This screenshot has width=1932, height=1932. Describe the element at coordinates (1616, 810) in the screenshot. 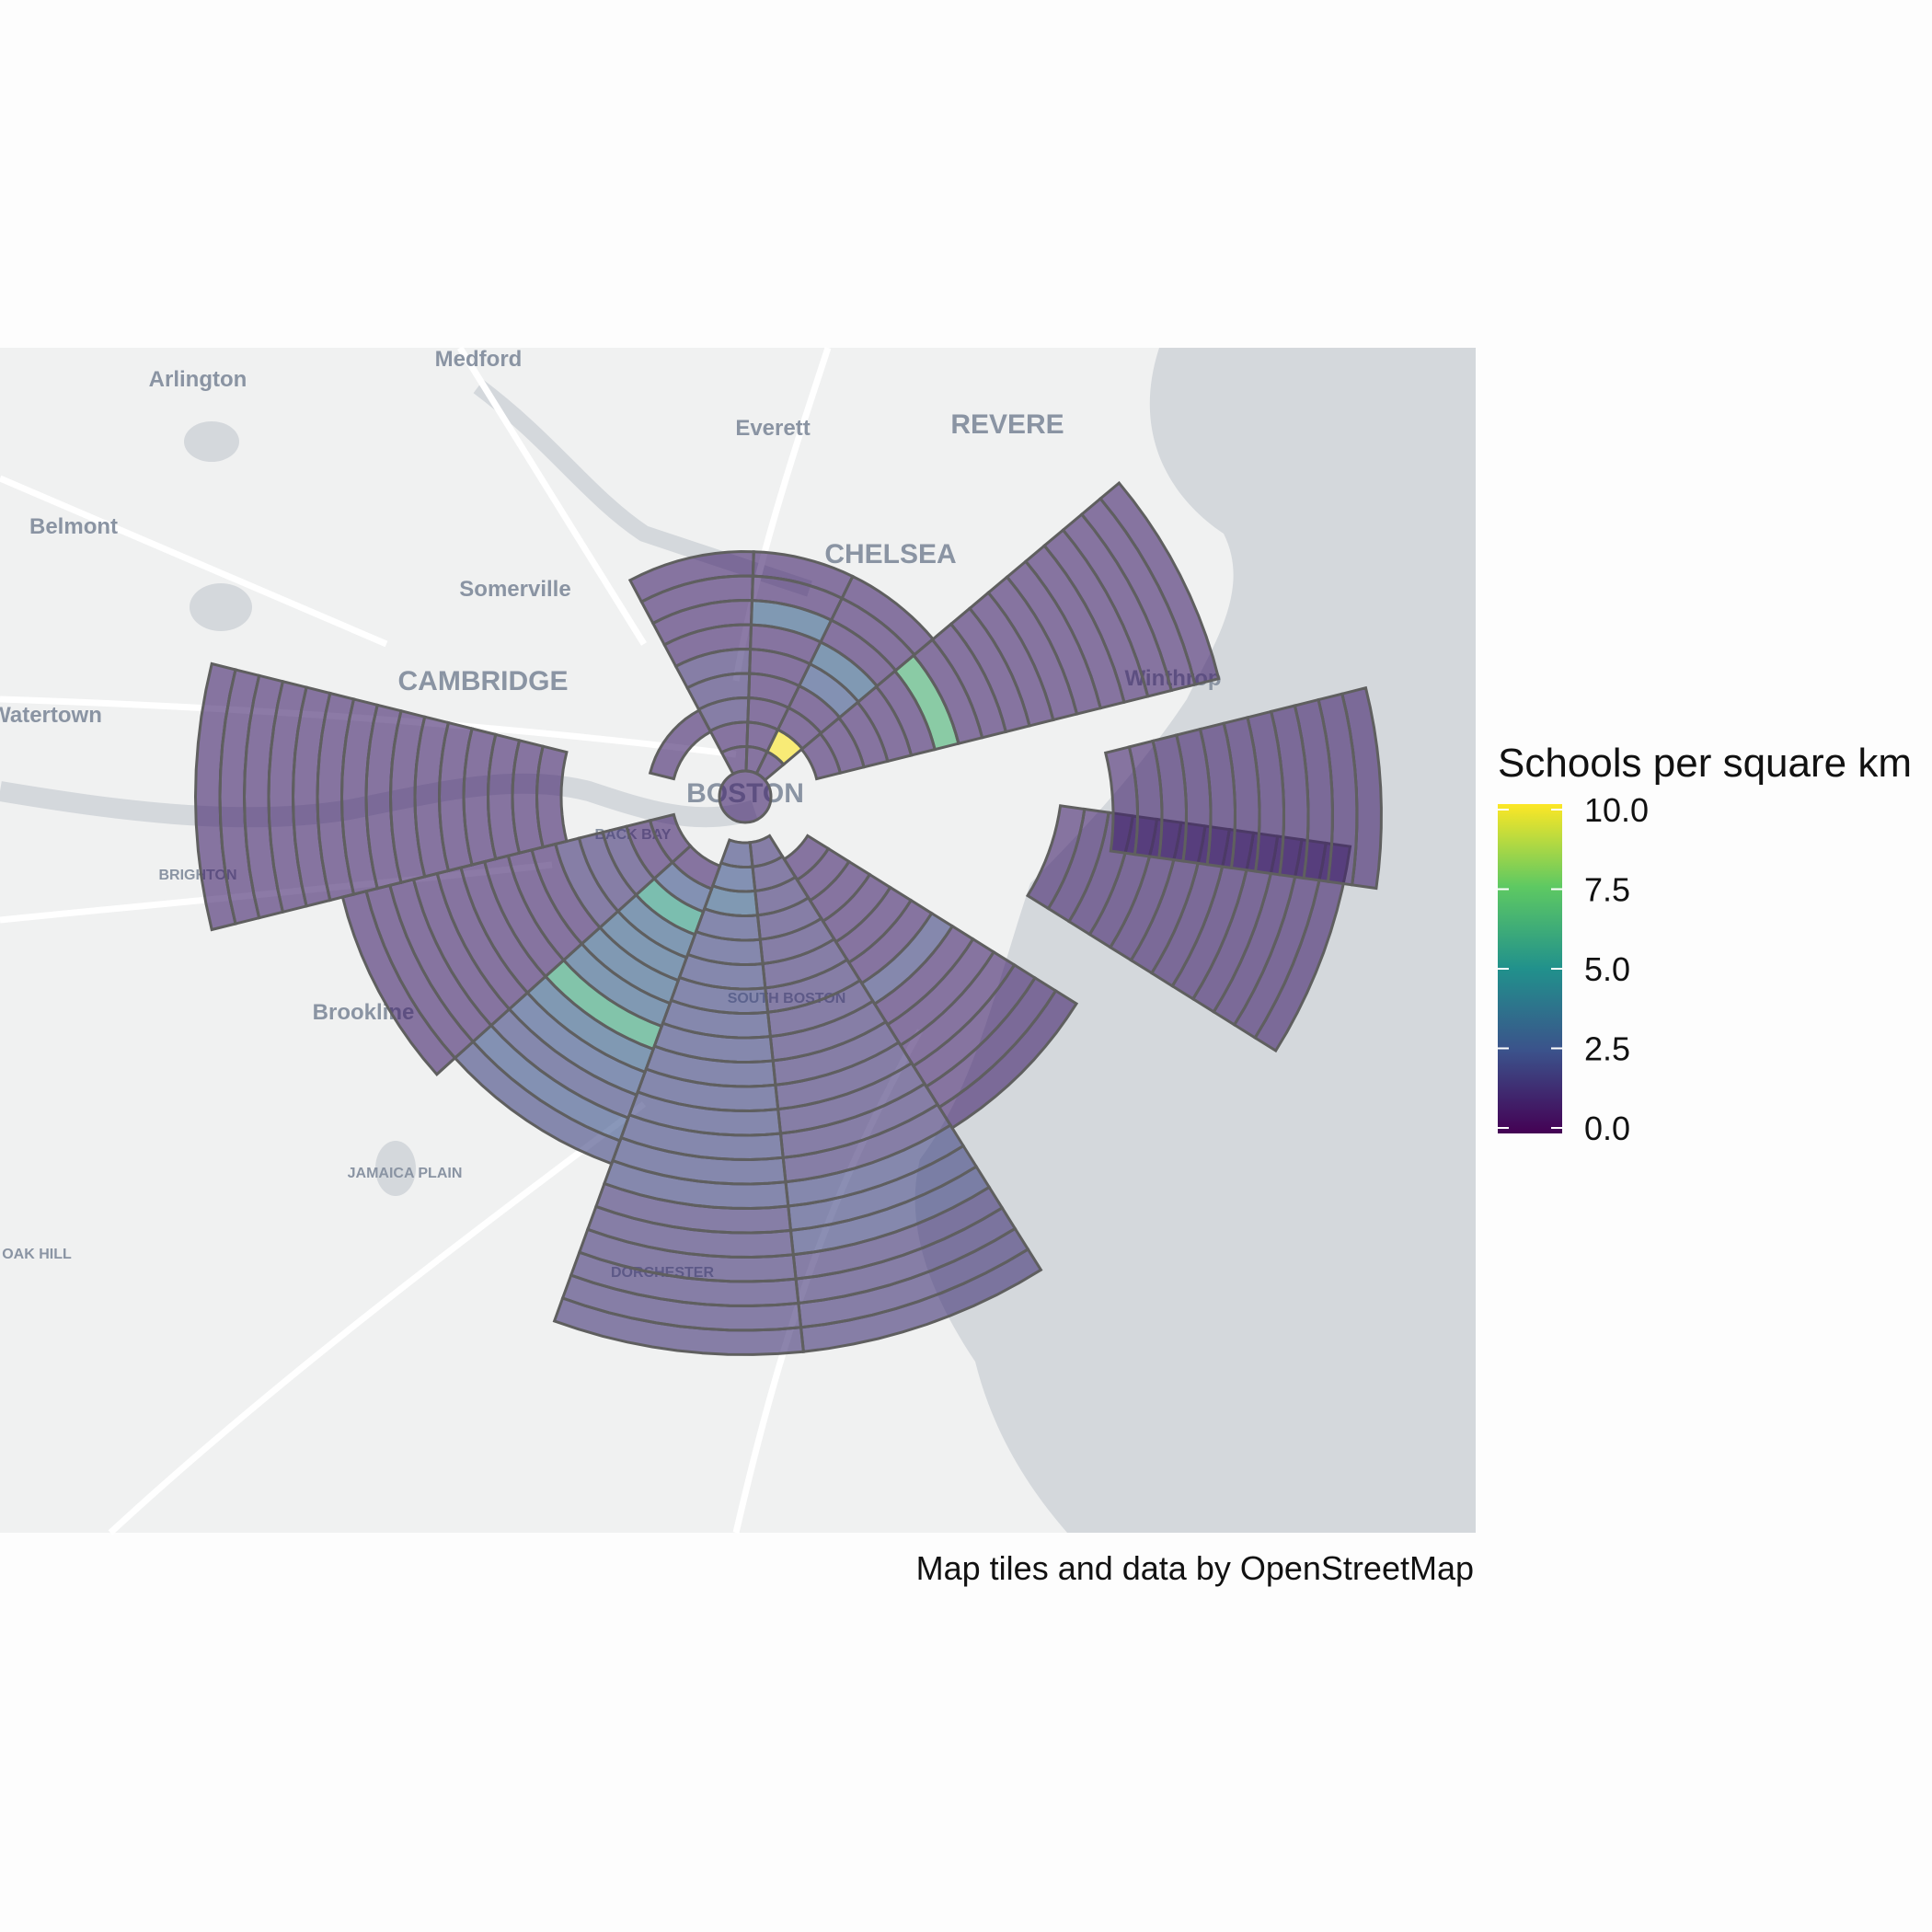

I see `legend-tick-label: 10.0` at that location.